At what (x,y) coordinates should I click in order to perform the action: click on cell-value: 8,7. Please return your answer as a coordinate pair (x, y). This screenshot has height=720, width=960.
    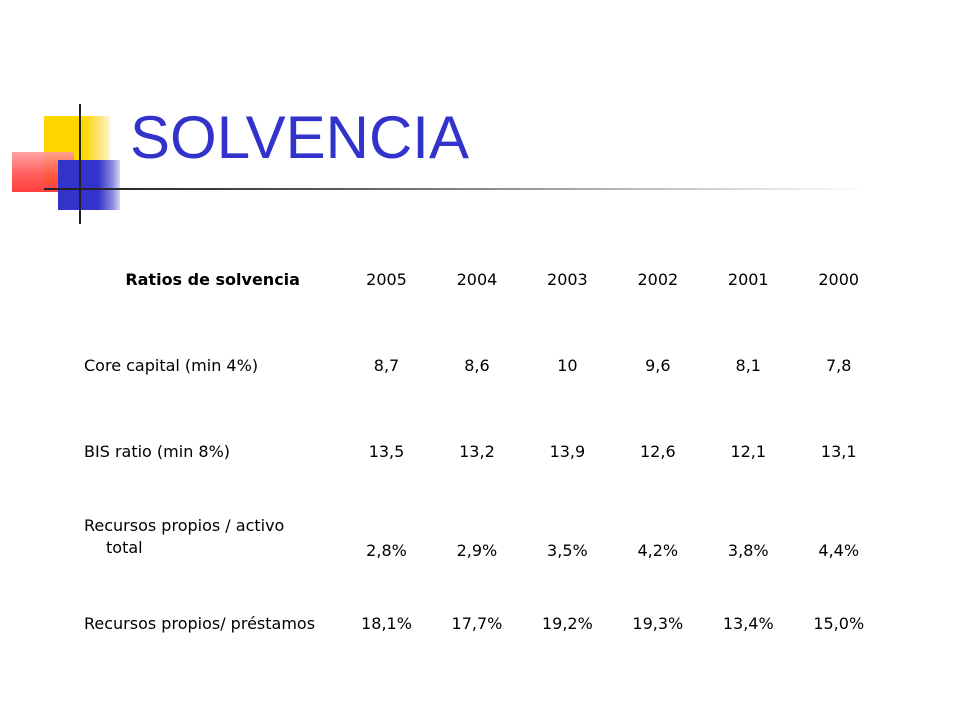
    Looking at the image, I should click on (386, 365).